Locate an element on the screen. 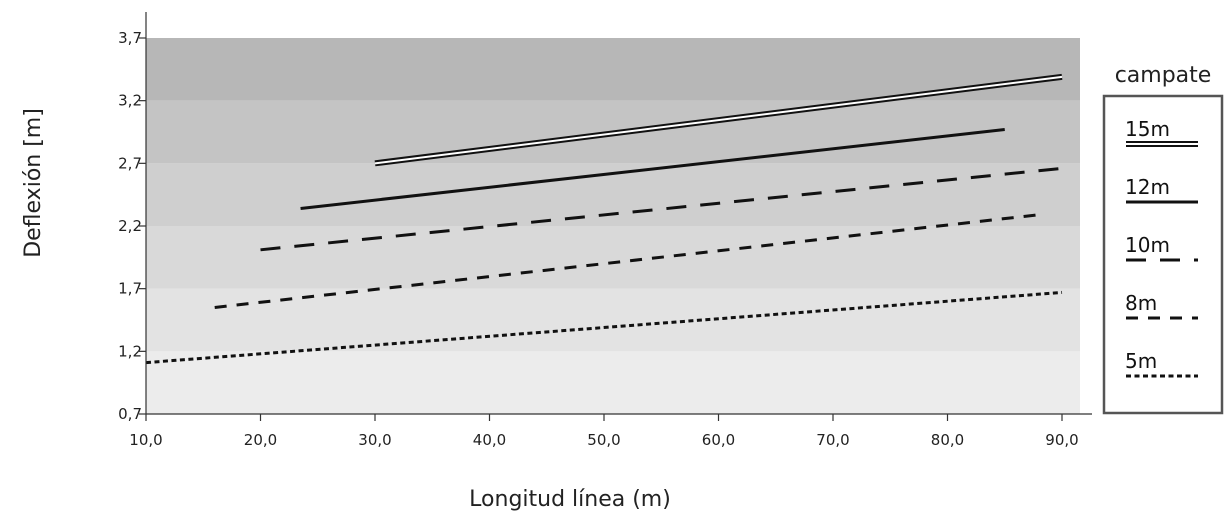 The width and height of the screenshot is (1229, 523). x-tick-label: 40,0 is located at coordinates (489, 440).